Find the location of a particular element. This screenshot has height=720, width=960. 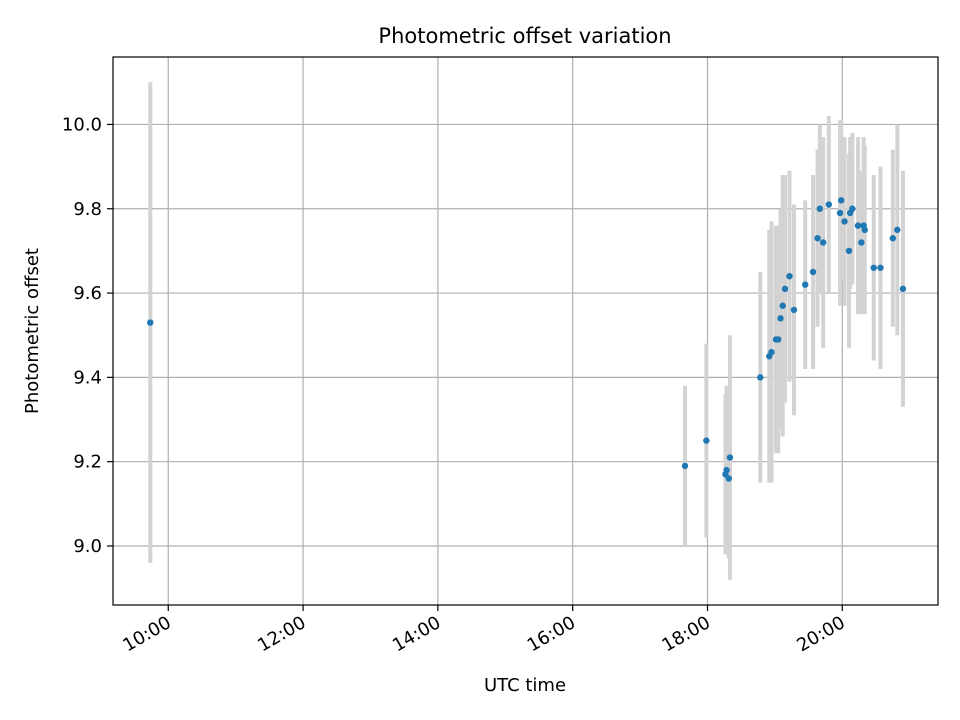

y-tick-label: 9.4 is located at coordinates (87, 377).